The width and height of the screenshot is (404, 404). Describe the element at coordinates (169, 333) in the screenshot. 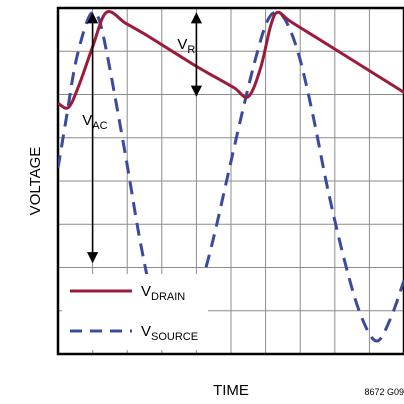

I see `legend-label-source: VSOURCE` at that location.